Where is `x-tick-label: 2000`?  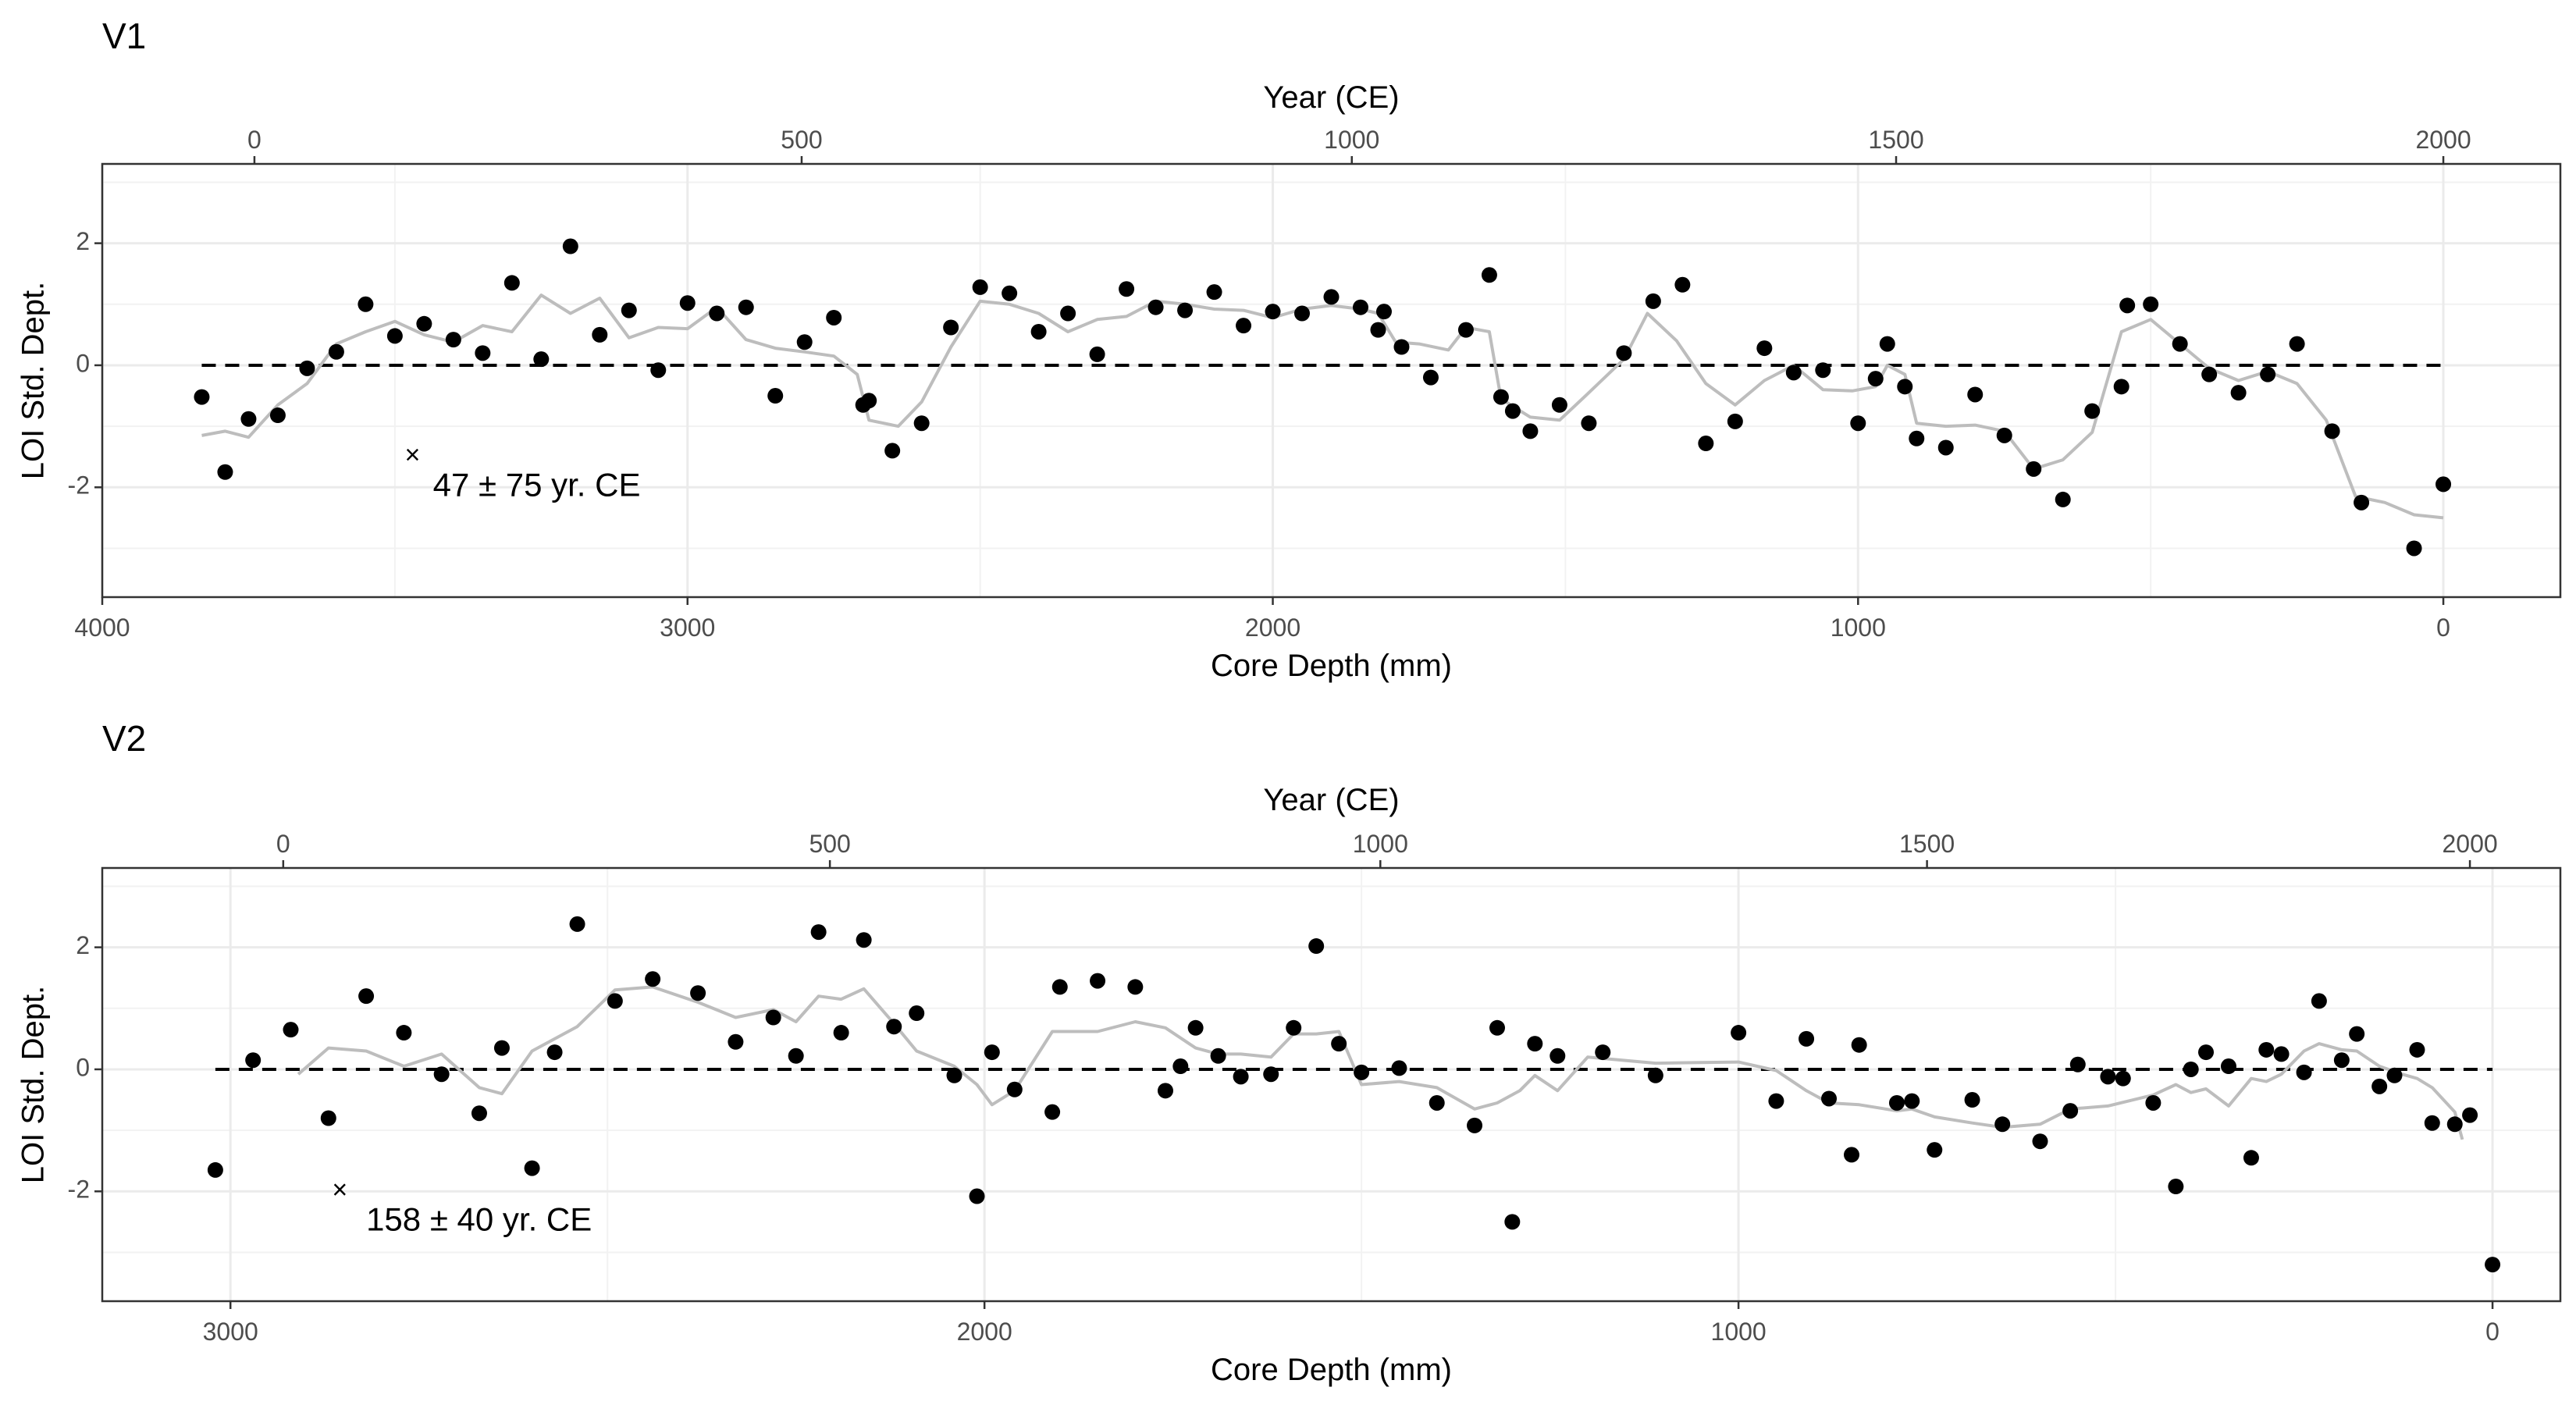 x-tick-label: 2000 is located at coordinates (984, 1332).